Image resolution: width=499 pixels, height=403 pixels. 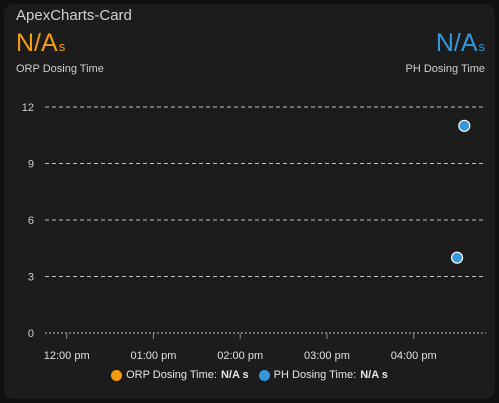 I want to click on legend-label-ph: PH Dosing Time:, so click(x=315, y=375).